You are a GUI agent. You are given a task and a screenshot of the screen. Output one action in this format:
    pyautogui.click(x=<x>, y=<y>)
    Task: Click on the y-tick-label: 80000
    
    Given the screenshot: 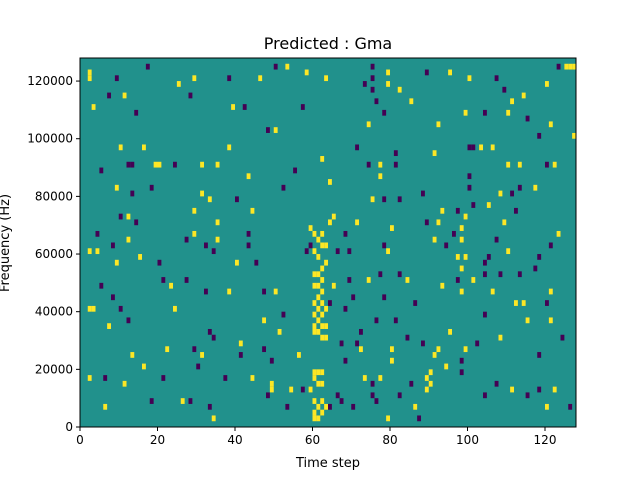 What is the action you would take?
    pyautogui.click(x=54, y=196)
    